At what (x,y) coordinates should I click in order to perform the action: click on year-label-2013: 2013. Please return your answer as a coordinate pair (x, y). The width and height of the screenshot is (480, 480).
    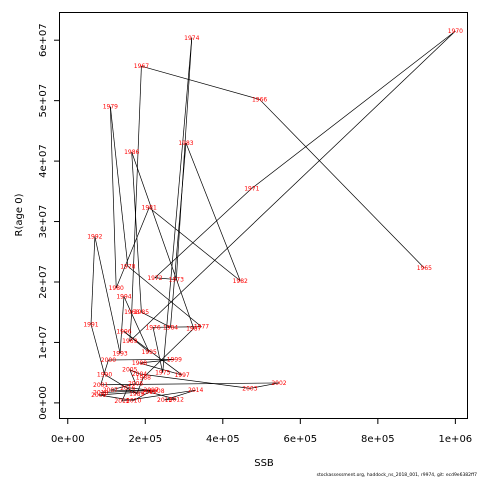
    Looking at the image, I should click on (164, 400).